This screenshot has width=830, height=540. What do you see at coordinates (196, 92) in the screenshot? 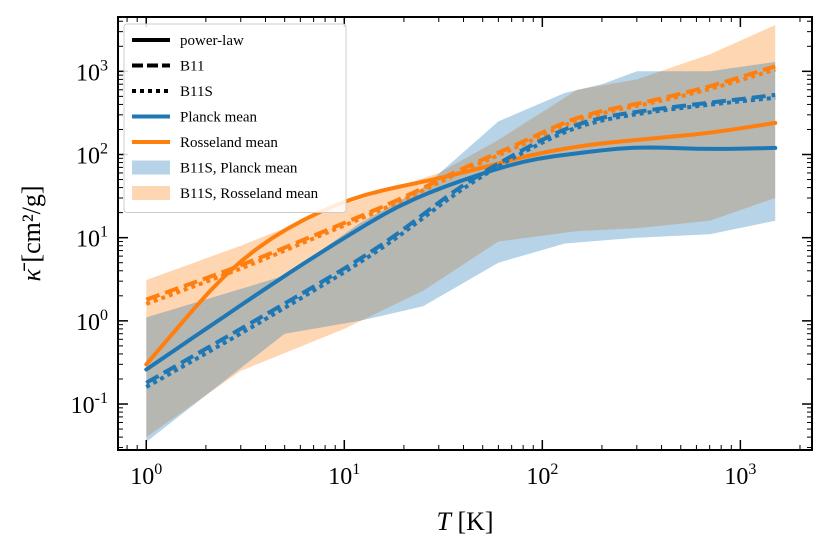
I see `legend-label: B11S` at bounding box center [196, 92].